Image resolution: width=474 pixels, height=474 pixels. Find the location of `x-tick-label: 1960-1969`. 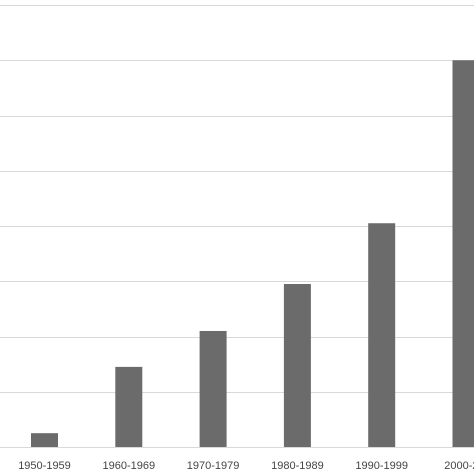

x-tick-label: 1960-1969 is located at coordinates (128, 466).